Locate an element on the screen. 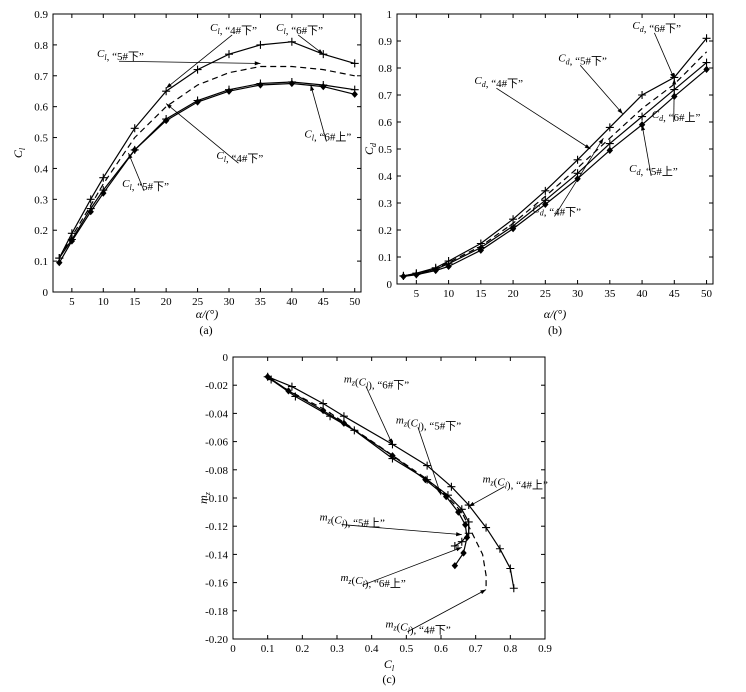  x-tick-label: 0.7 is located at coordinates (476, 649).